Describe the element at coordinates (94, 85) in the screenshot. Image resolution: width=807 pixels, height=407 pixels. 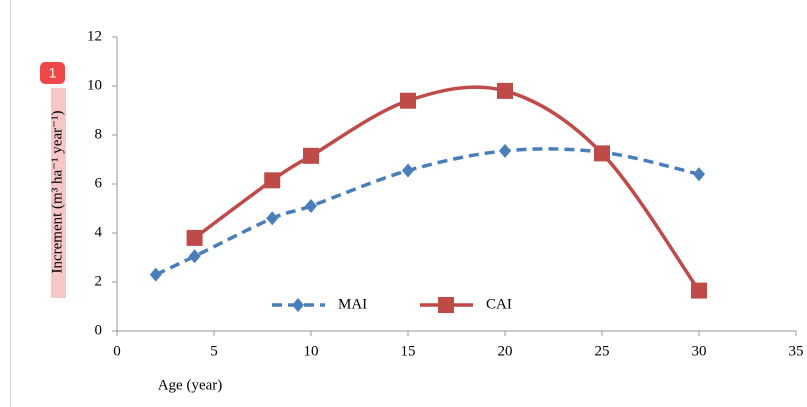
I see `y-tick-label: 10` at that location.